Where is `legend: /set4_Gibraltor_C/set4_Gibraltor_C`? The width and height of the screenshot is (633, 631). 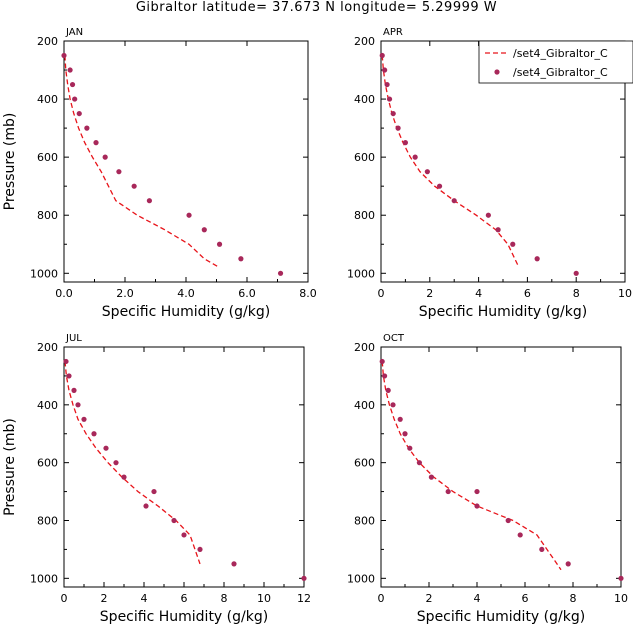
legend: /set4_Gibraltor_C/set4_Gibraltor_C is located at coordinates (555, 62).